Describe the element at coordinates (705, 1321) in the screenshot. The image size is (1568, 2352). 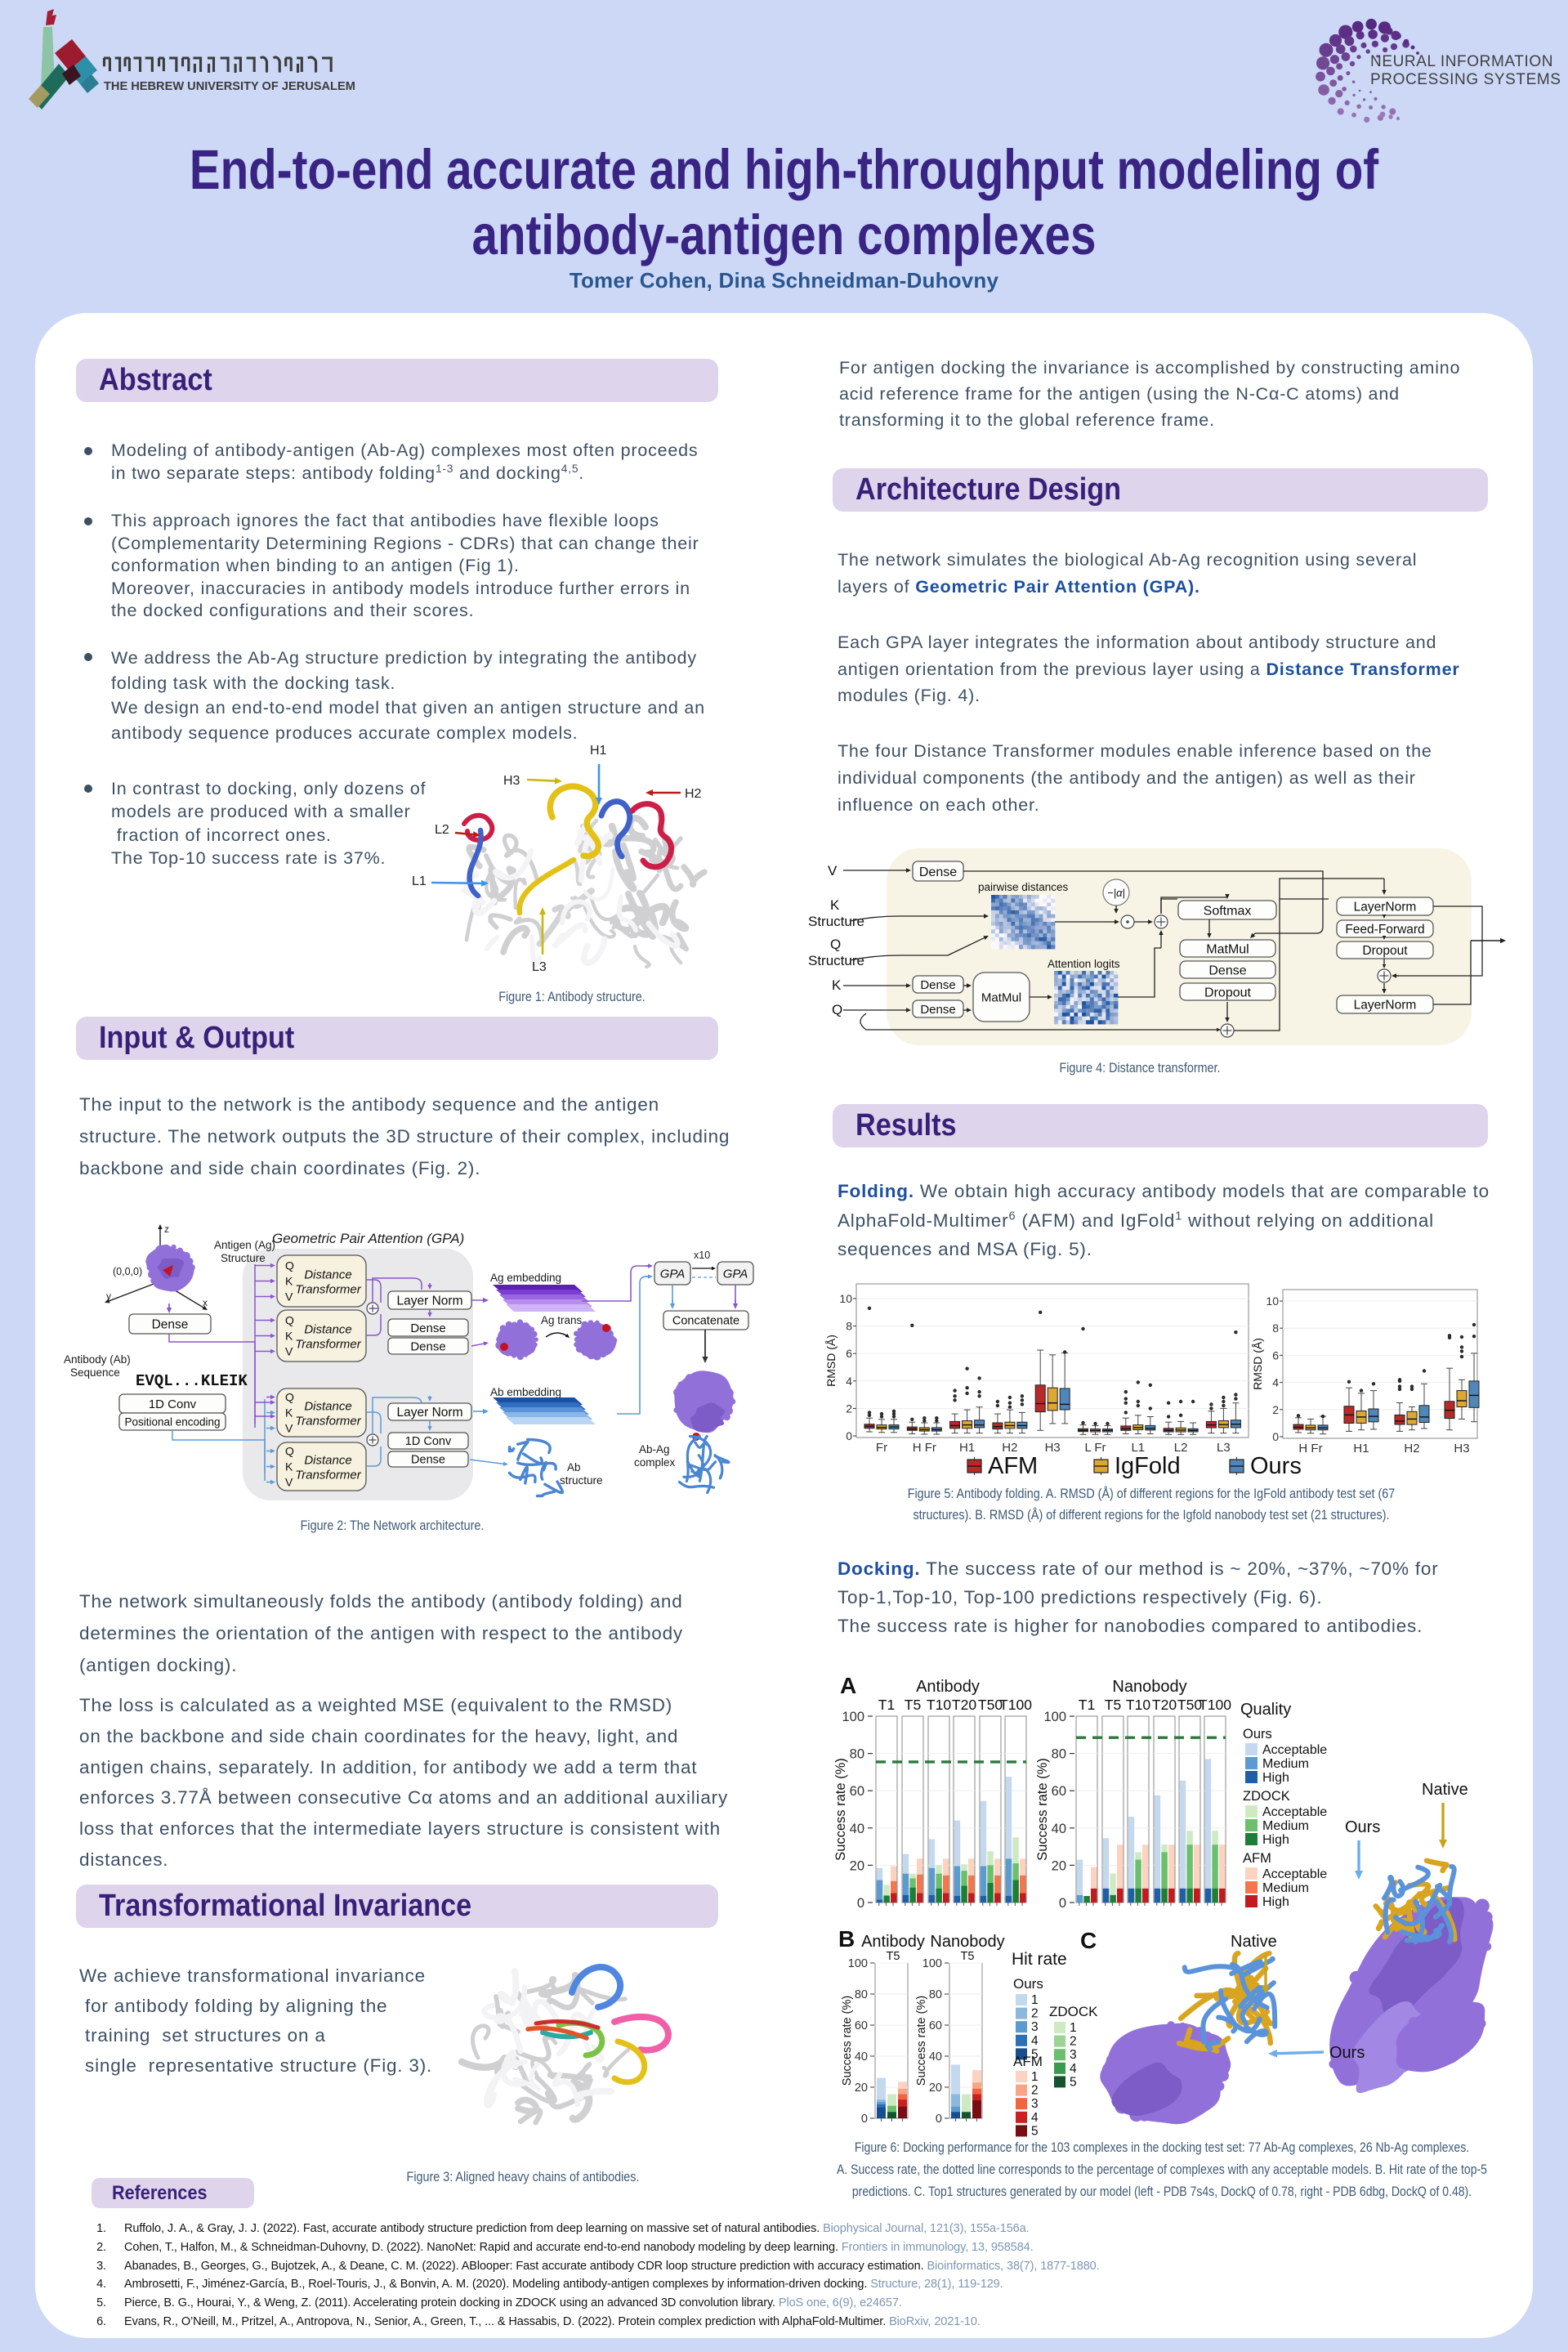
I see `svg-text: Concatenate` at that location.